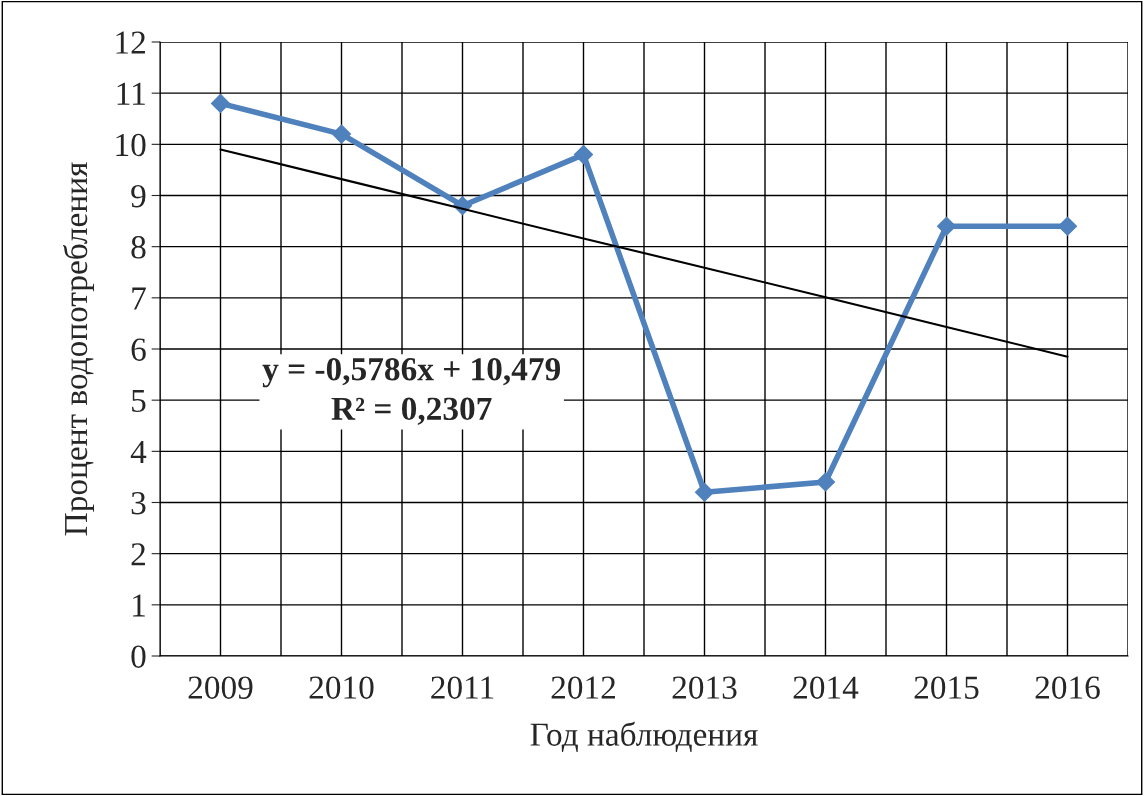  What do you see at coordinates (139, 401) in the screenshot?
I see `y-tick-label: 5` at bounding box center [139, 401].